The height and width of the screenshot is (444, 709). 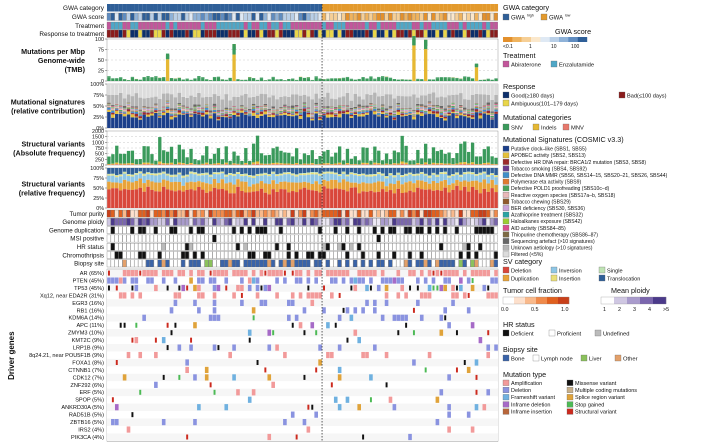 What do you see at coordinates (524, 374) in the screenshot?
I see `legend-title: Mutation type` at bounding box center [524, 374].